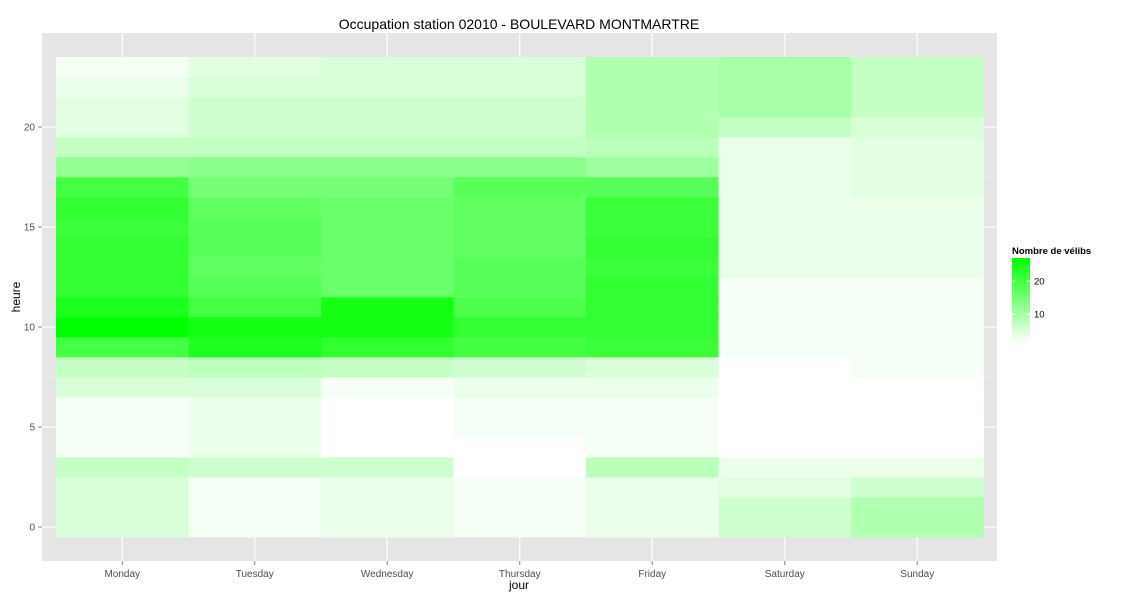  What do you see at coordinates (1039, 315) in the screenshot?
I see `legend-tick-label: 10` at bounding box center [1039, 315].